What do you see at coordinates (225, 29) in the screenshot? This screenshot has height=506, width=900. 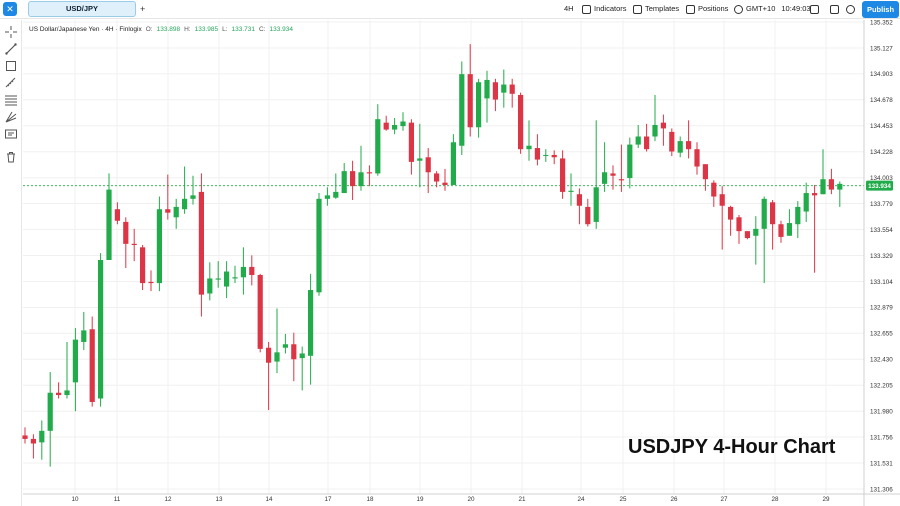 I see `low-key: L:` at bounding box center [225, 29].